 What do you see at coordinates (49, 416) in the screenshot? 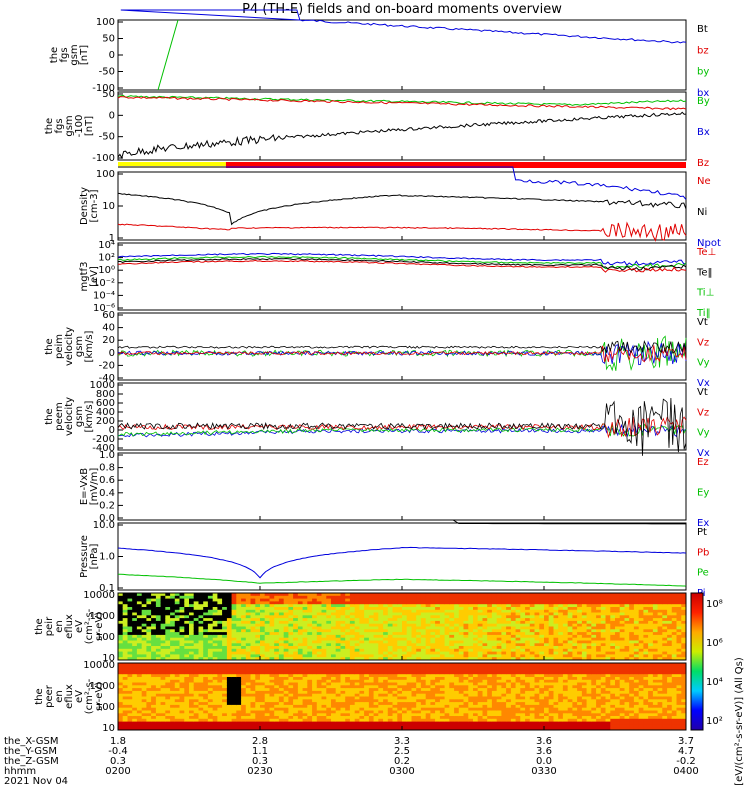
I see `y-axis-label: the` at bounding box center [49, 416].